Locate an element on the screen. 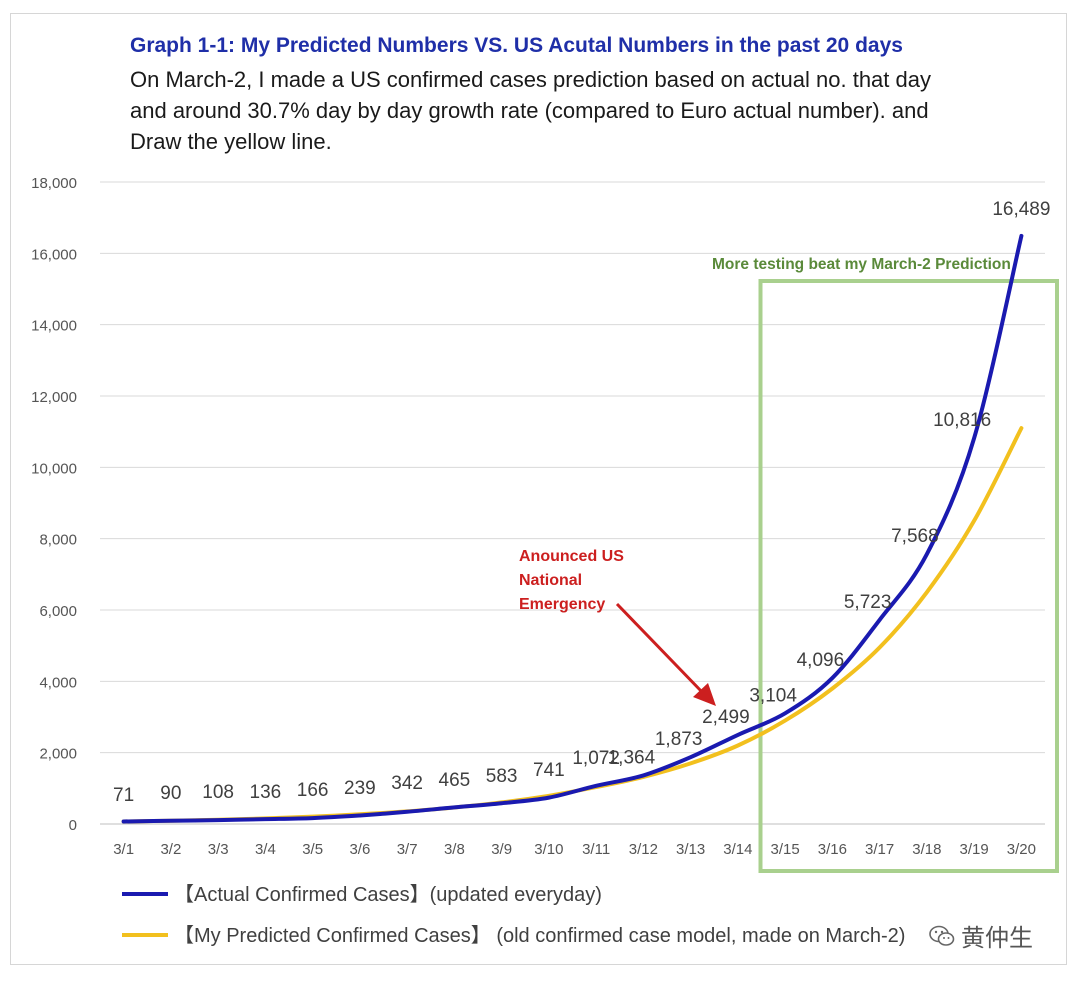  testing-annotation: More testing beat my March-2 Prediction is located at coordinates (861, 264).